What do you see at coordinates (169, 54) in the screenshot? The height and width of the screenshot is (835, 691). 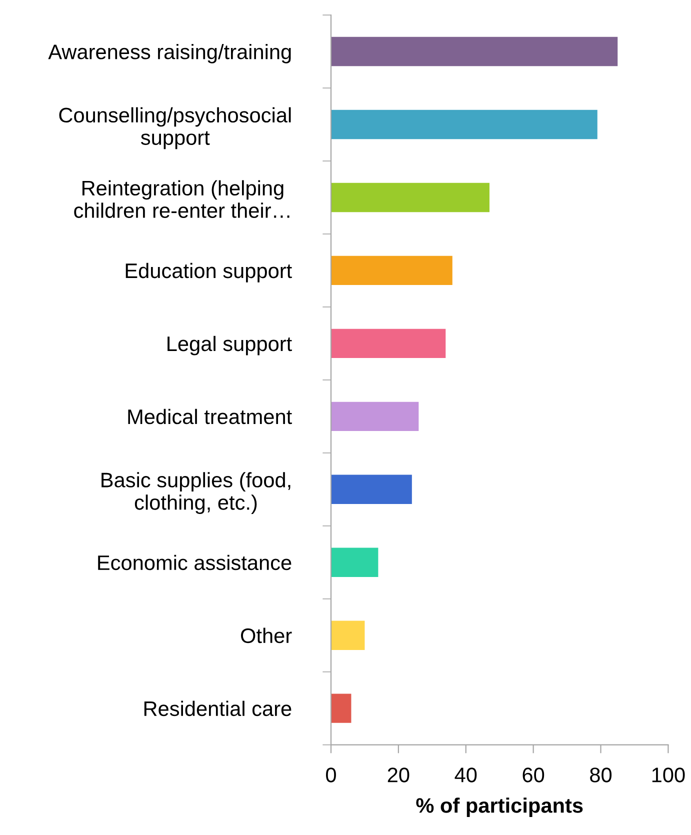 I see `y-tick-label: Awareness raising/training` at bounding box center [169, 54].